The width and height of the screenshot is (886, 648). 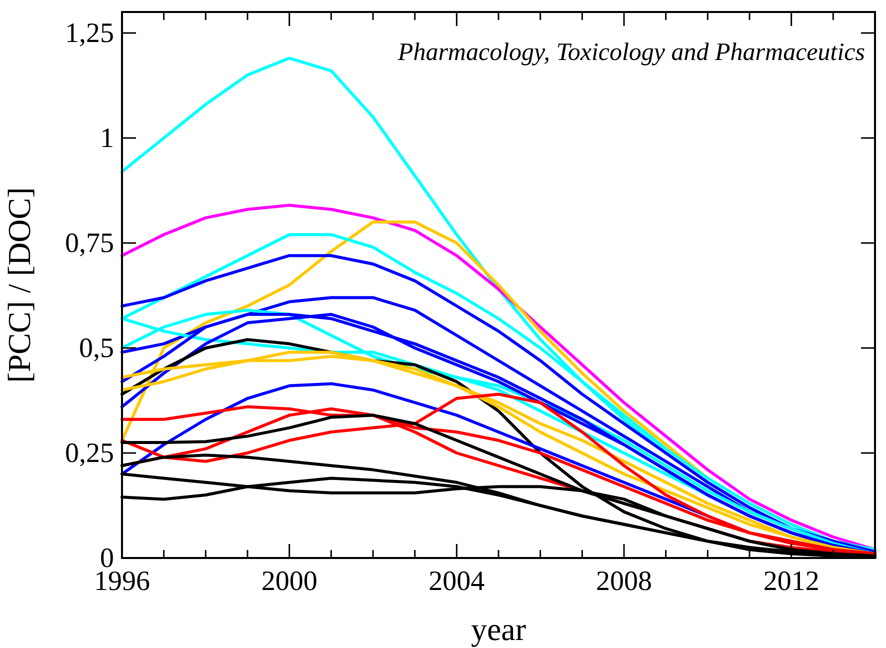 I want to click on x-tick-label: 2008, so click(x=624, y=581).